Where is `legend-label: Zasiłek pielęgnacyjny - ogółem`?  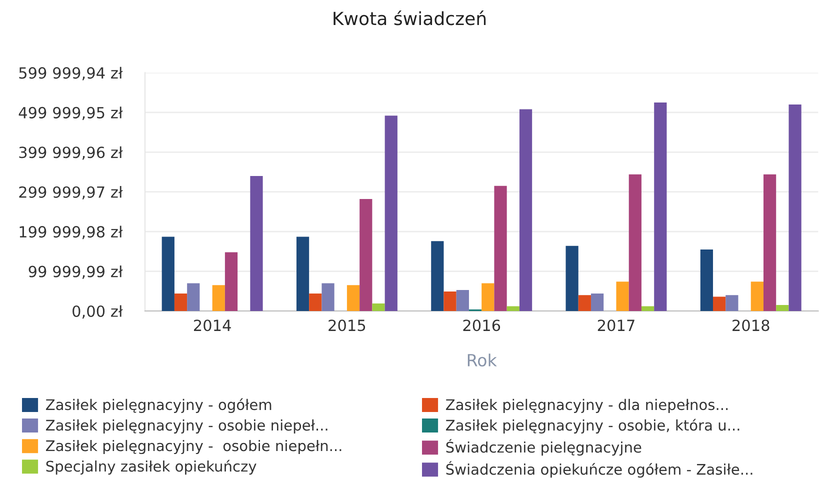 legend-label: Zasiłek pielęgnacyjny - ogółem is located at coordinates (159, 405).